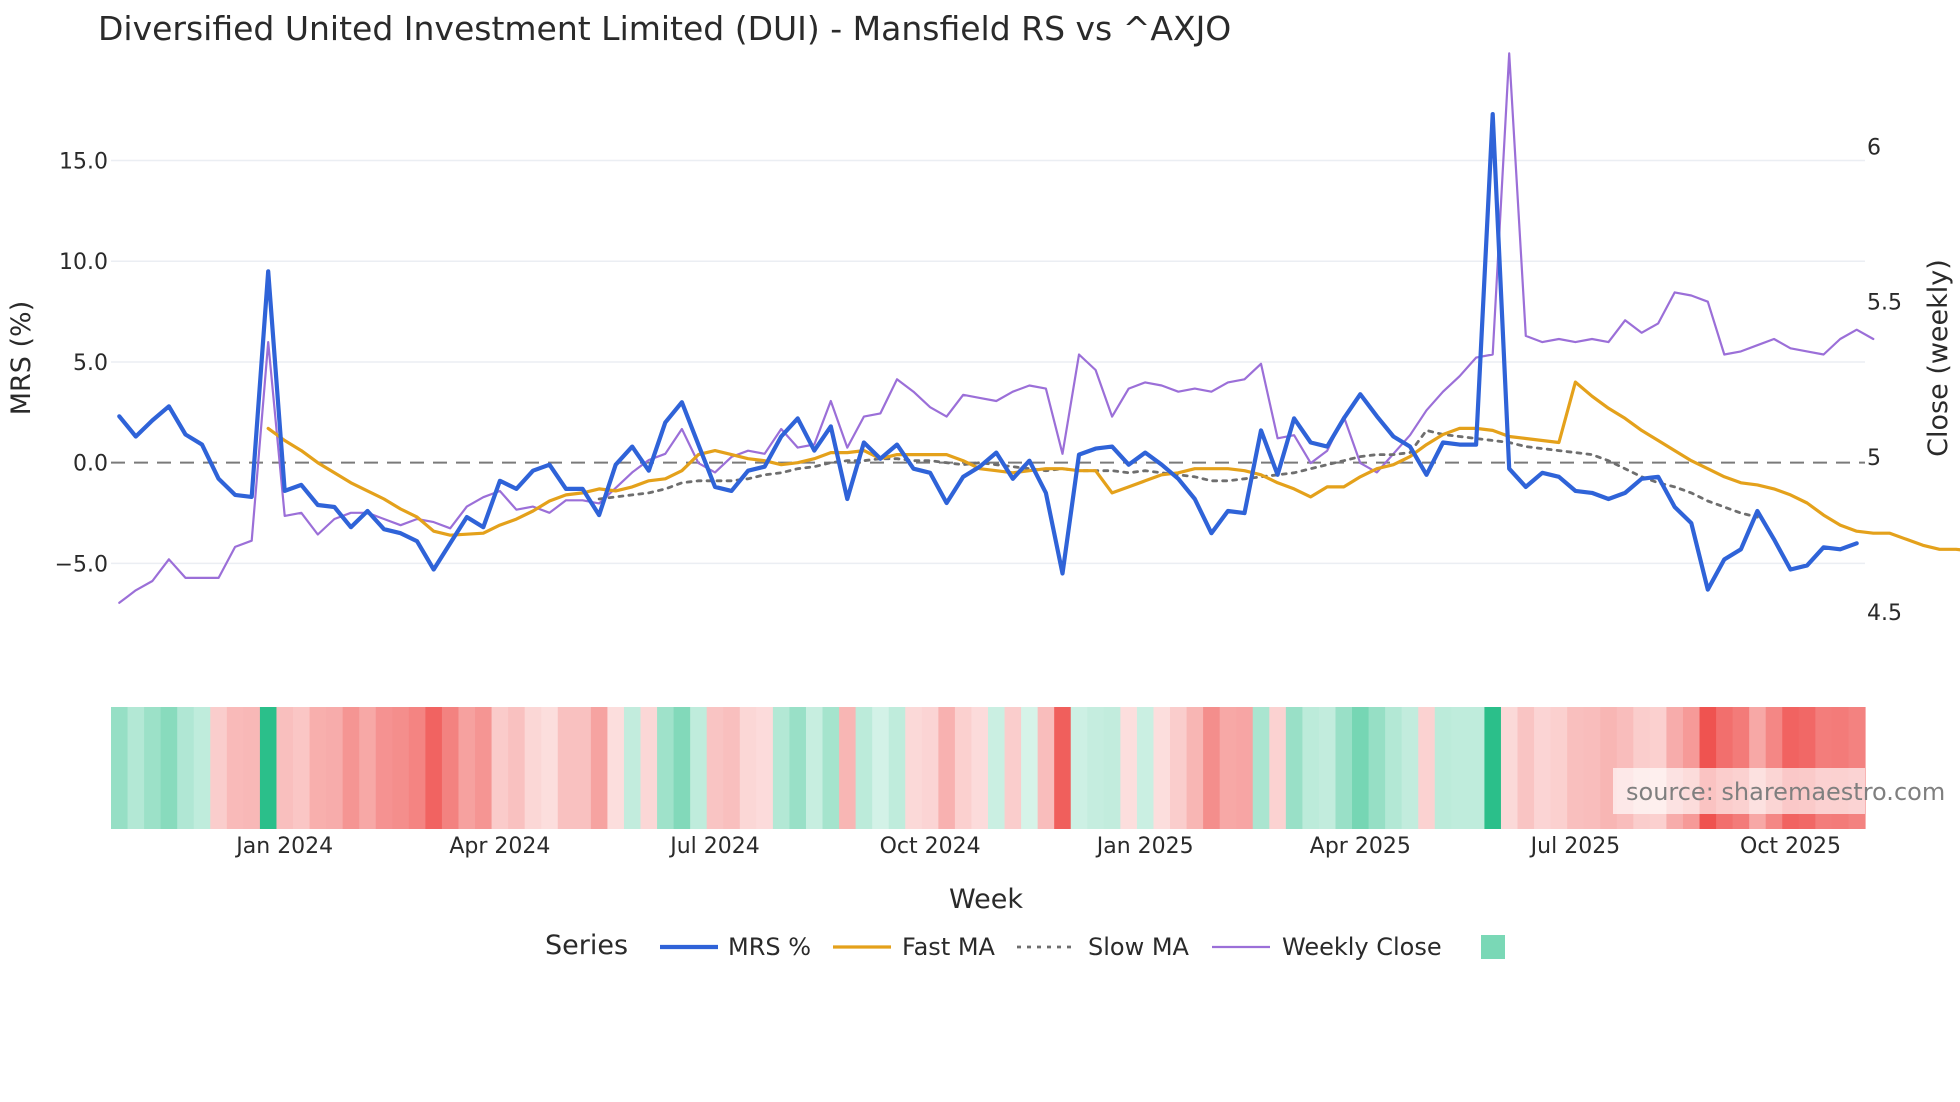 The width and height of the screenshot is (1960, 1102). What do you see at coordinates (714, 846) in the screenshot?
I see `x-tick-label: Jul 2024` at bounding box center [714, 846].